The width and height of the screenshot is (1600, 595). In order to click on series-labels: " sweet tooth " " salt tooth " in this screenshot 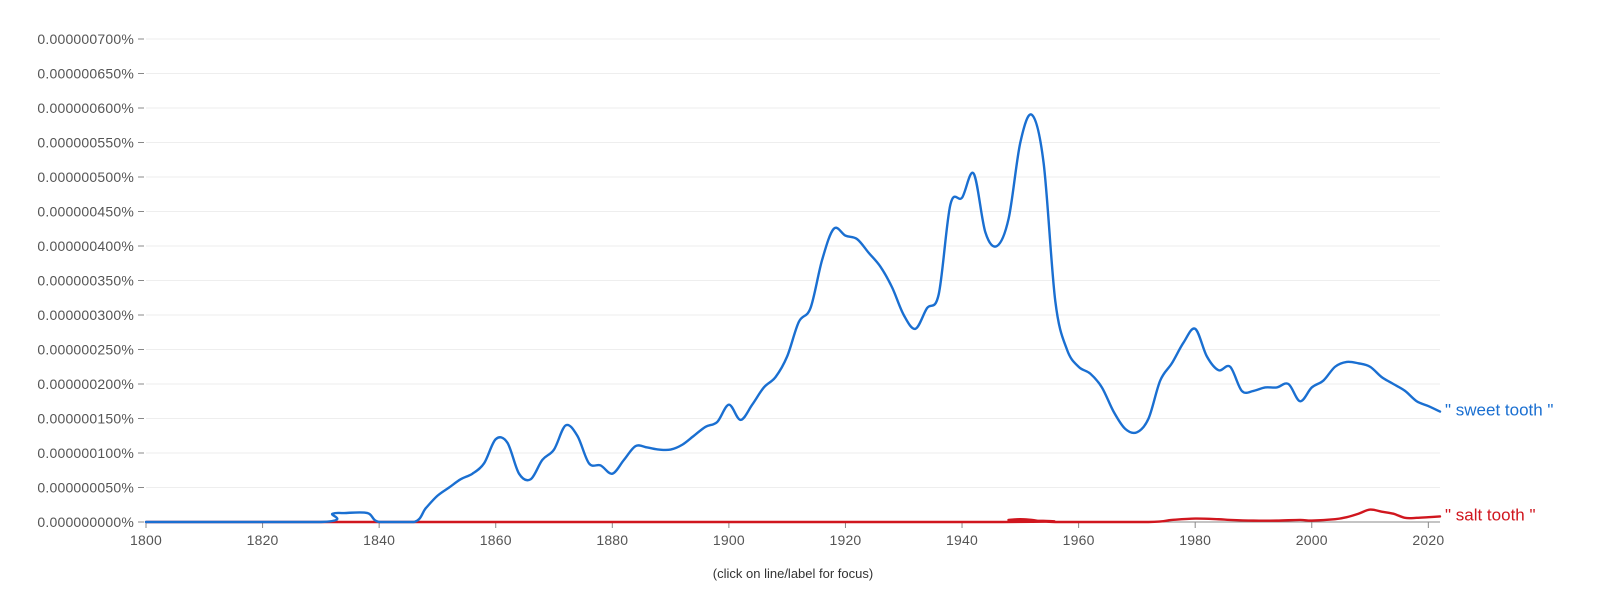, I will do `click(1499, 463)`.